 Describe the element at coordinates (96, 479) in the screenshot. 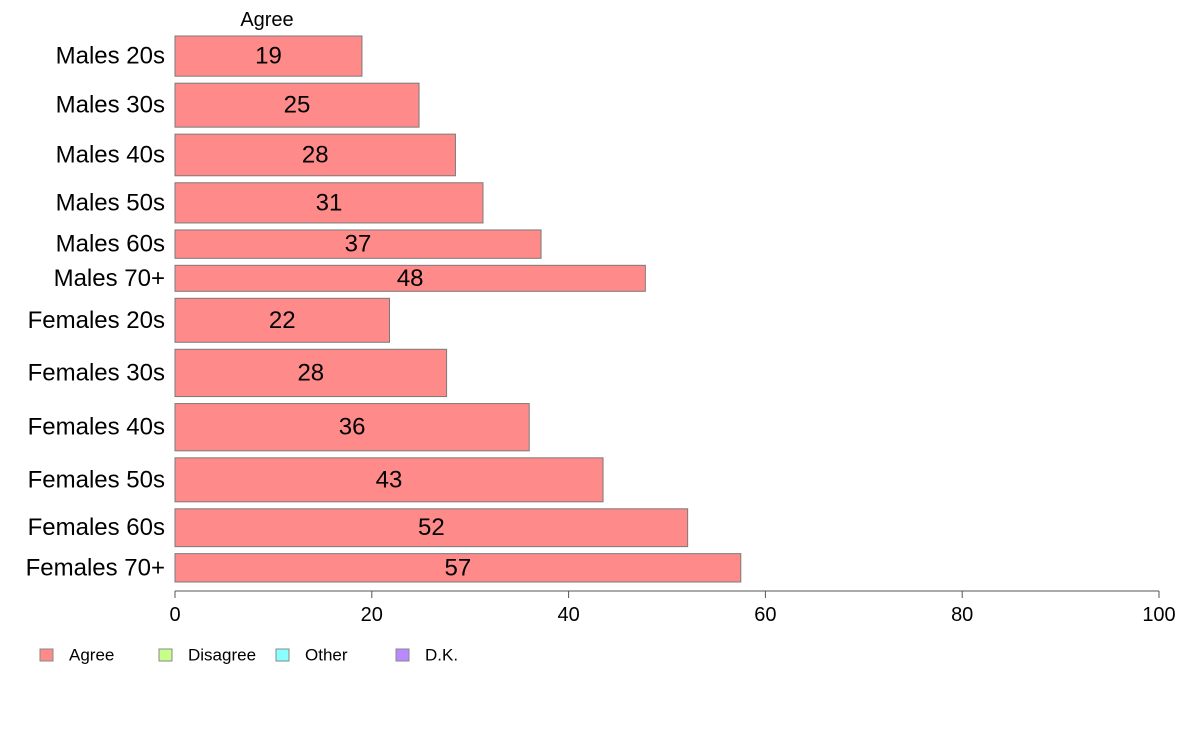

I see `category-label: Females 50s` at that location.